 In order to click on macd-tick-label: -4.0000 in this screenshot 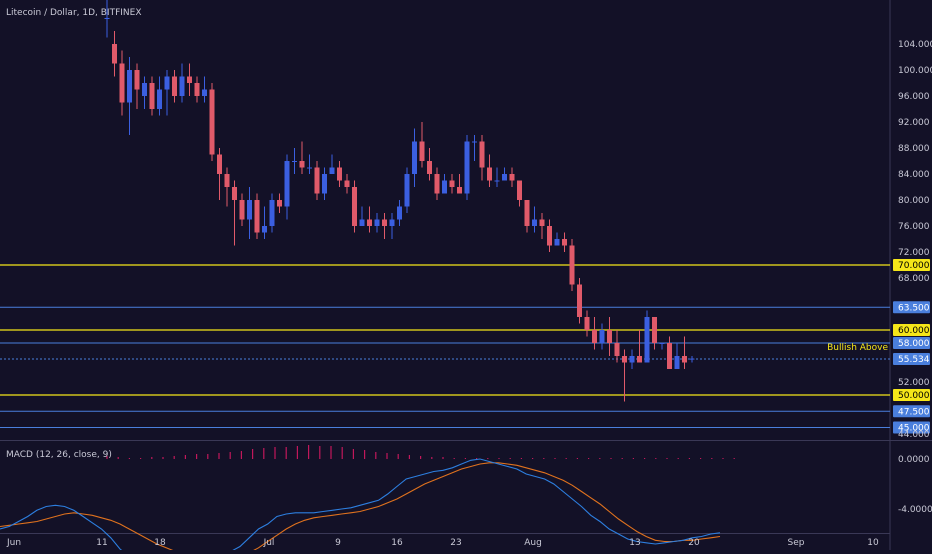, I will do `click(915, 510)`.